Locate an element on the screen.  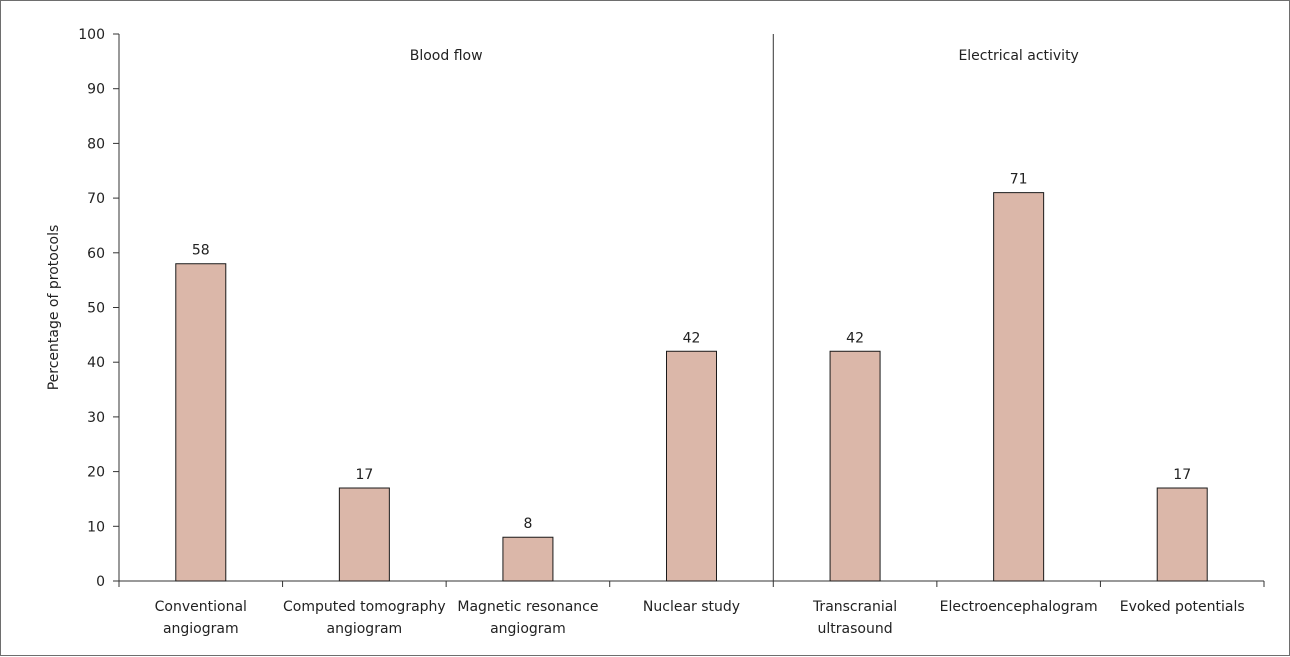
y-tick-label: 20 is located at coordinates (96, 473).